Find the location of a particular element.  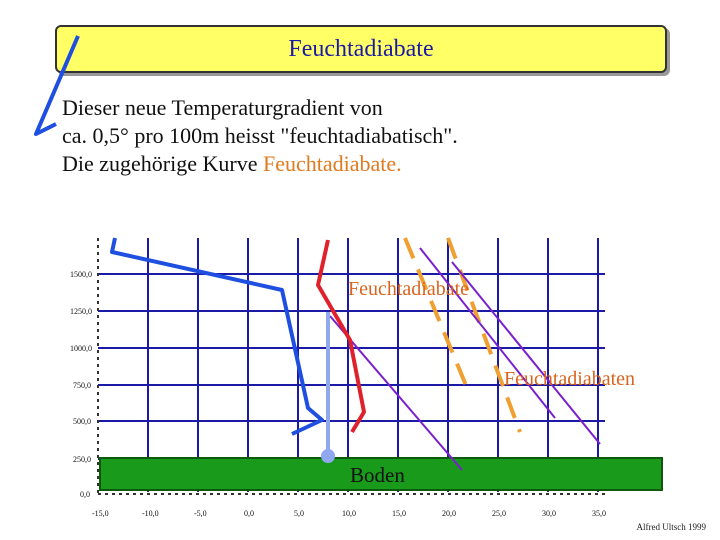

label-feuchtadiabate: Feuchtadiabate is located at coordinates (408, 289).